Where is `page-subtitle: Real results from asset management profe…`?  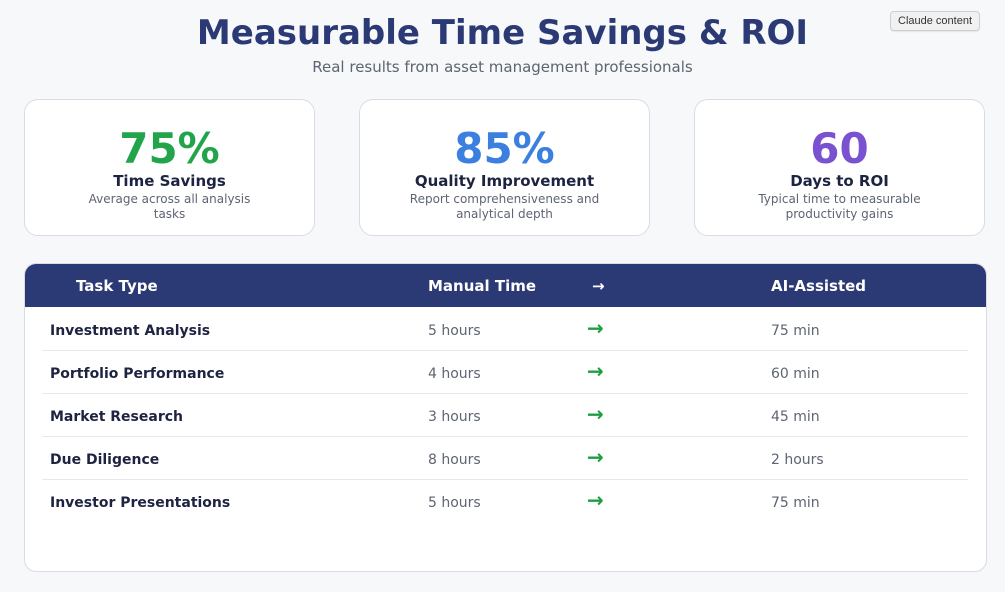
page-subtitle: Real results from asset management profe… is located at coordinates (502, 67).